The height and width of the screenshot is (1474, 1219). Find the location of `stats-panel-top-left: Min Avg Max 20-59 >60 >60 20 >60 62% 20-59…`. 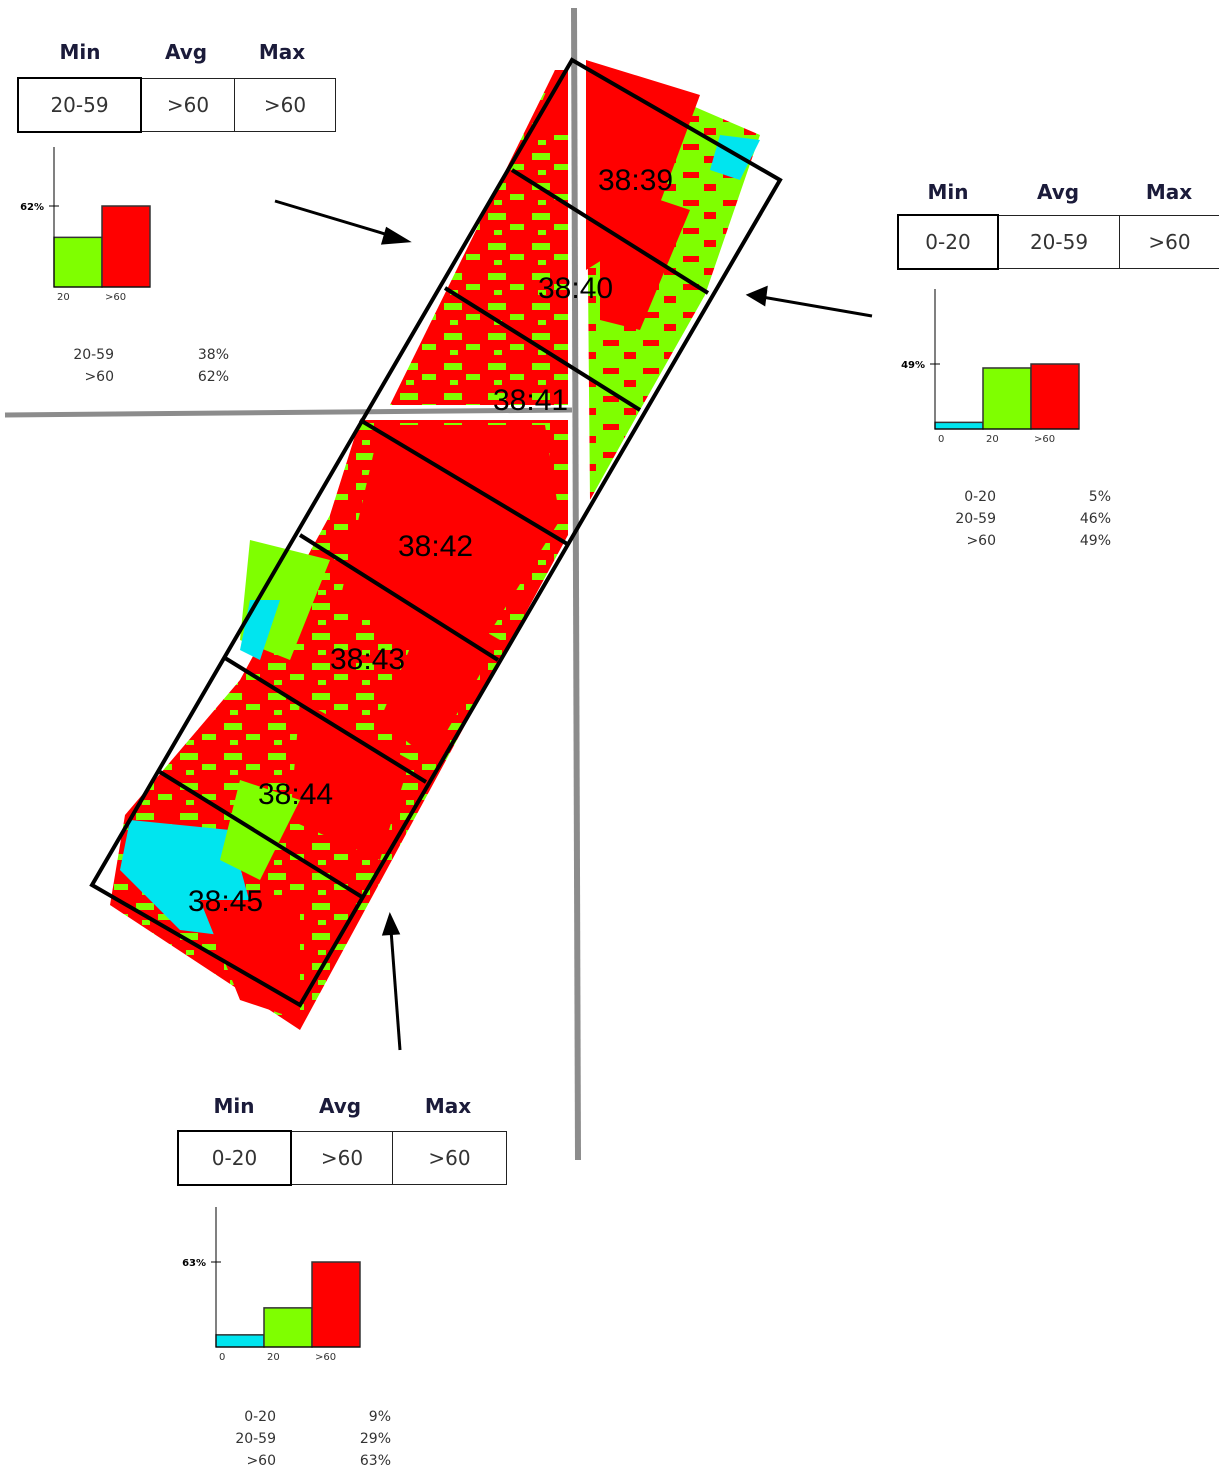

stats-panel-top-left: Min Avg Max 20-59 >60 >60 20 >60 62% 20-59… is located at coordinates (180, 200).